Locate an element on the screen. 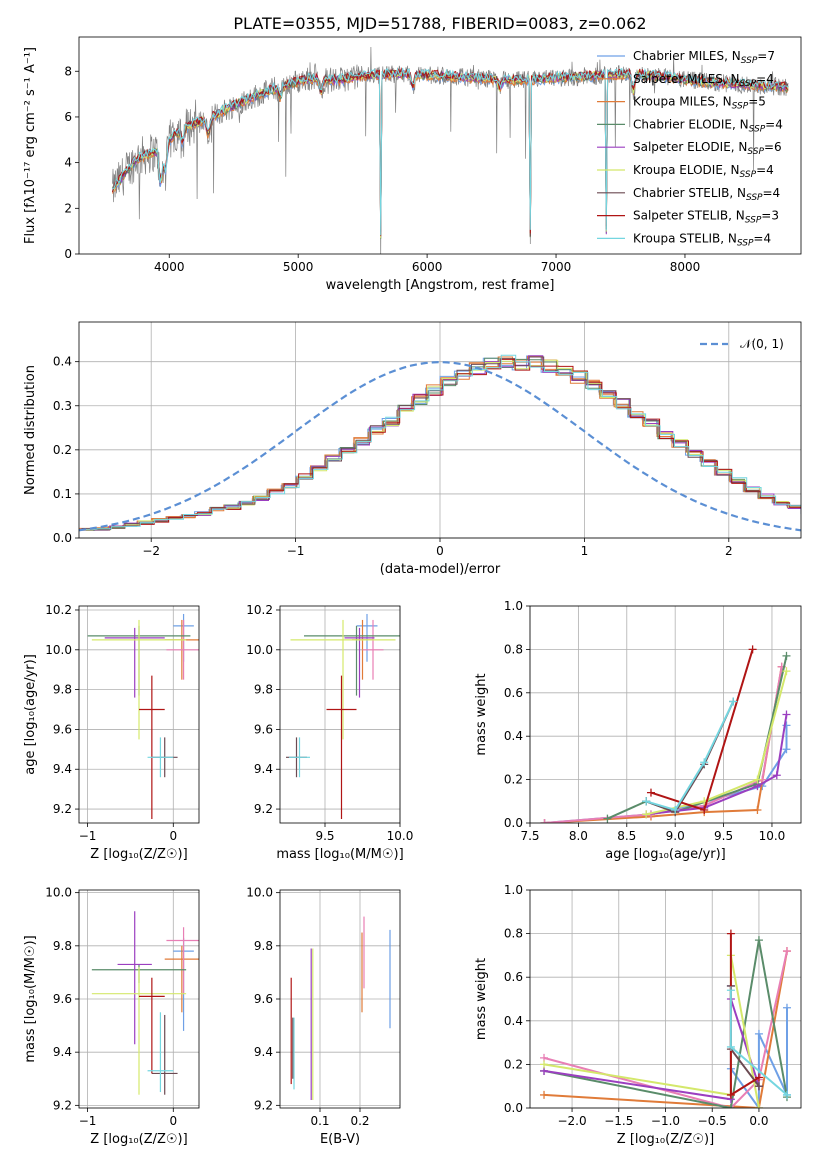  y-tick-label: 10.2 is located at coordinates (58, 610).